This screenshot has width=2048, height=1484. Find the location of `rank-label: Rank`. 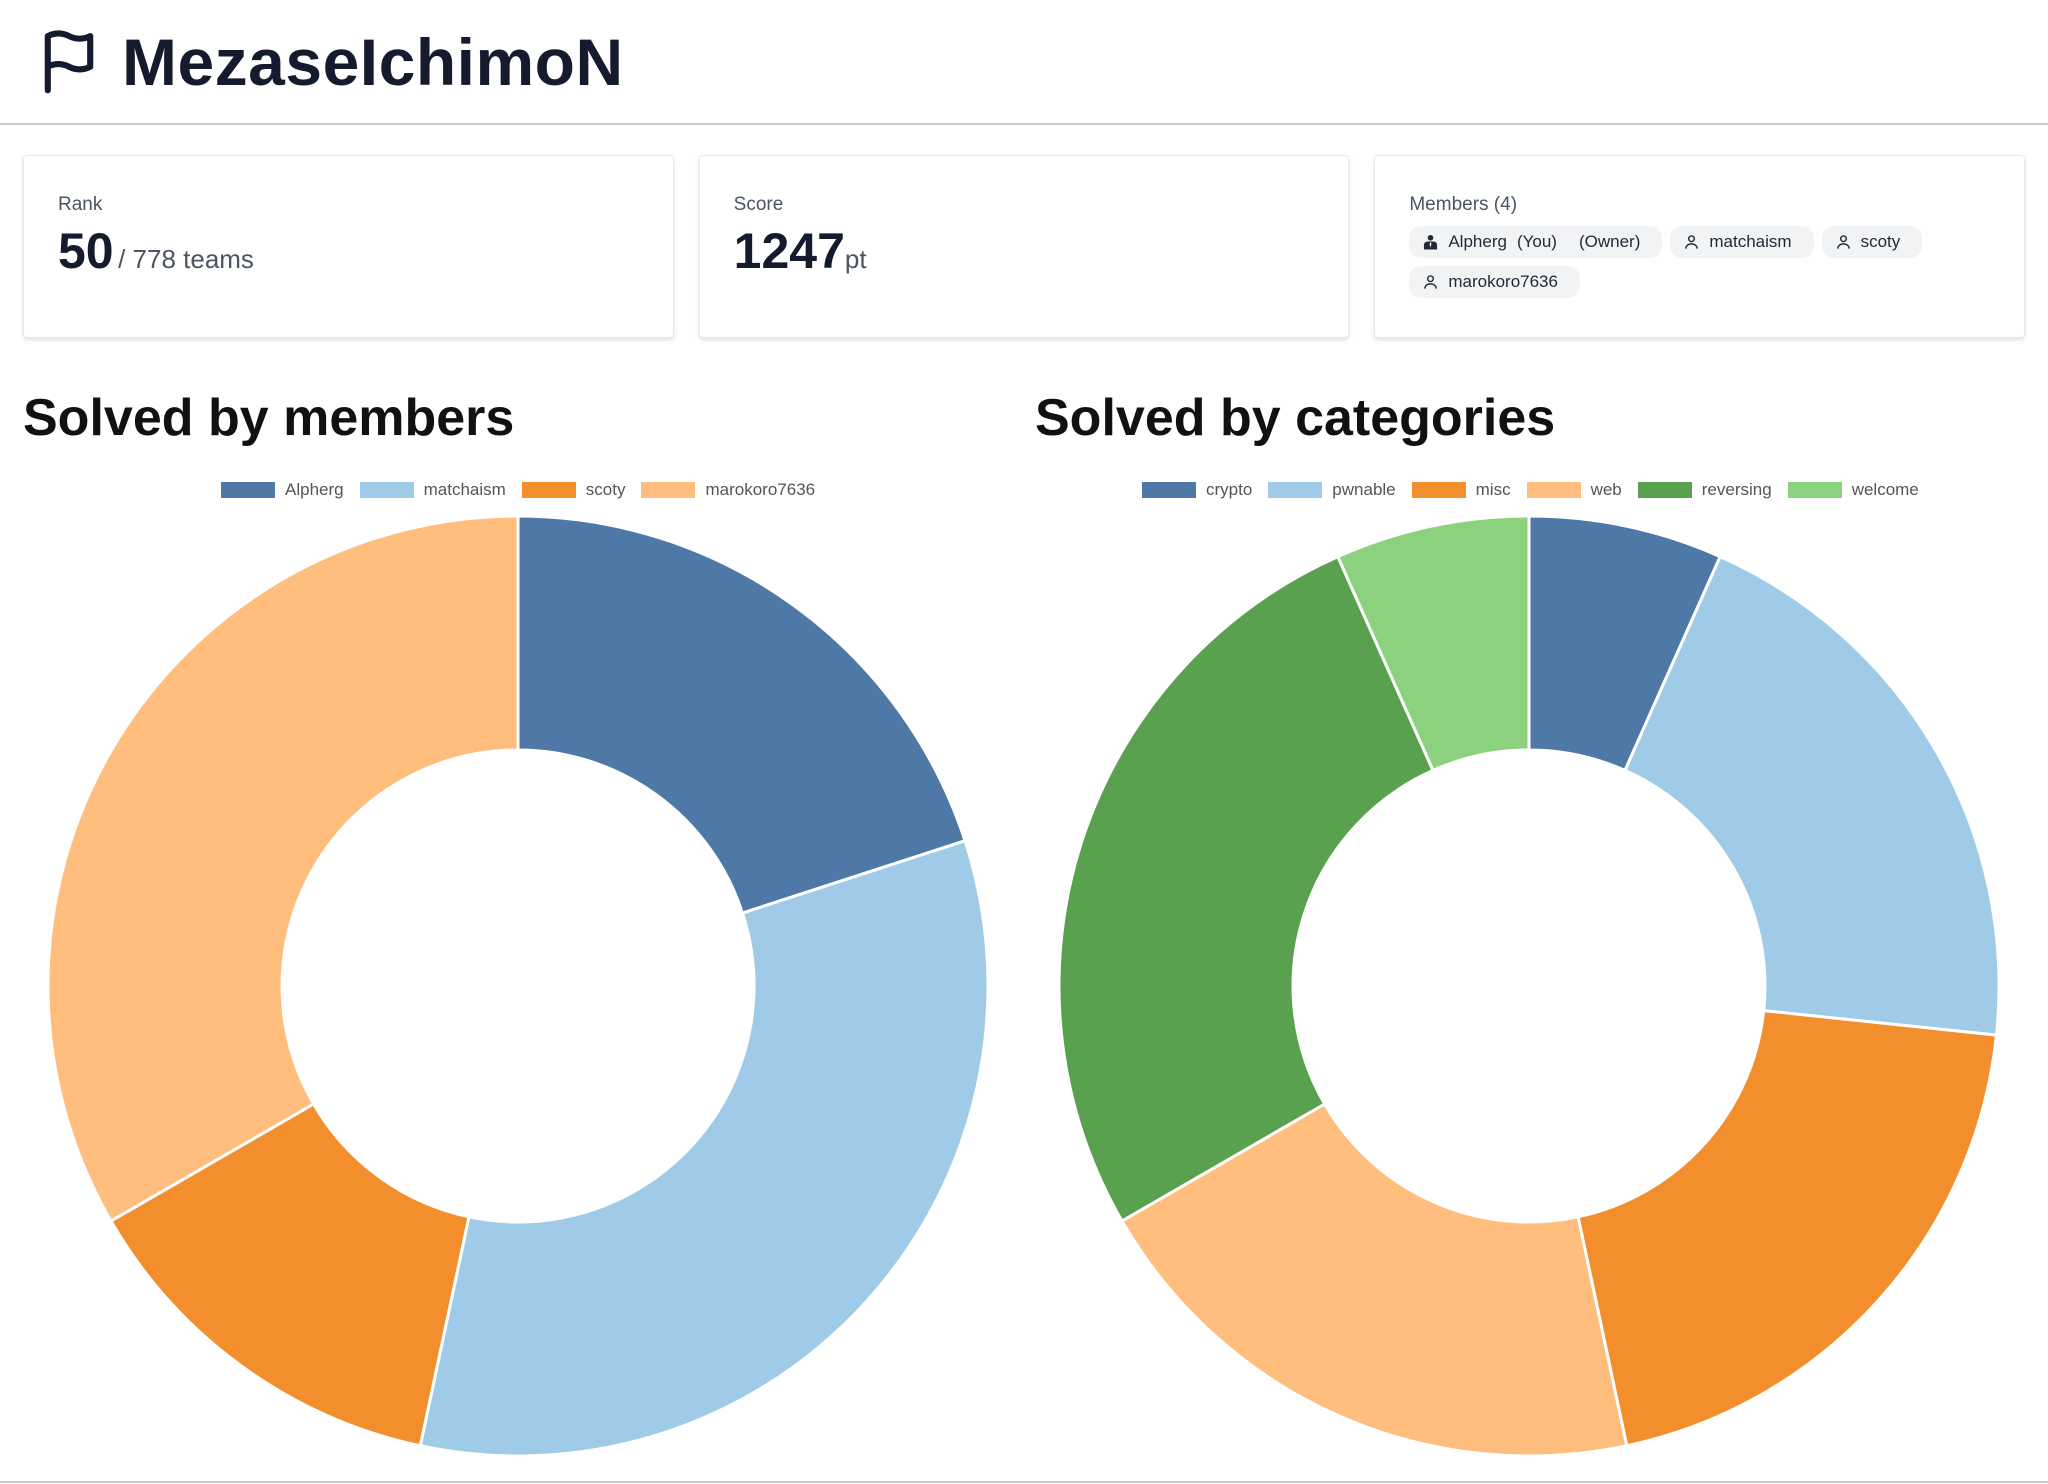

rank-label: Rank is located at coordinates (80, 204).